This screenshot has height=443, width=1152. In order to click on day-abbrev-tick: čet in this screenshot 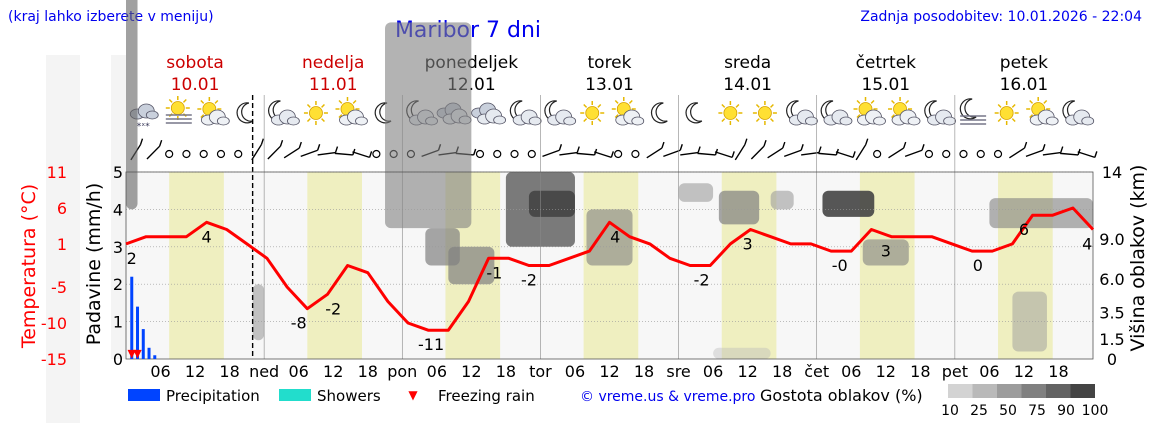, I will do `click(816, 371)`.